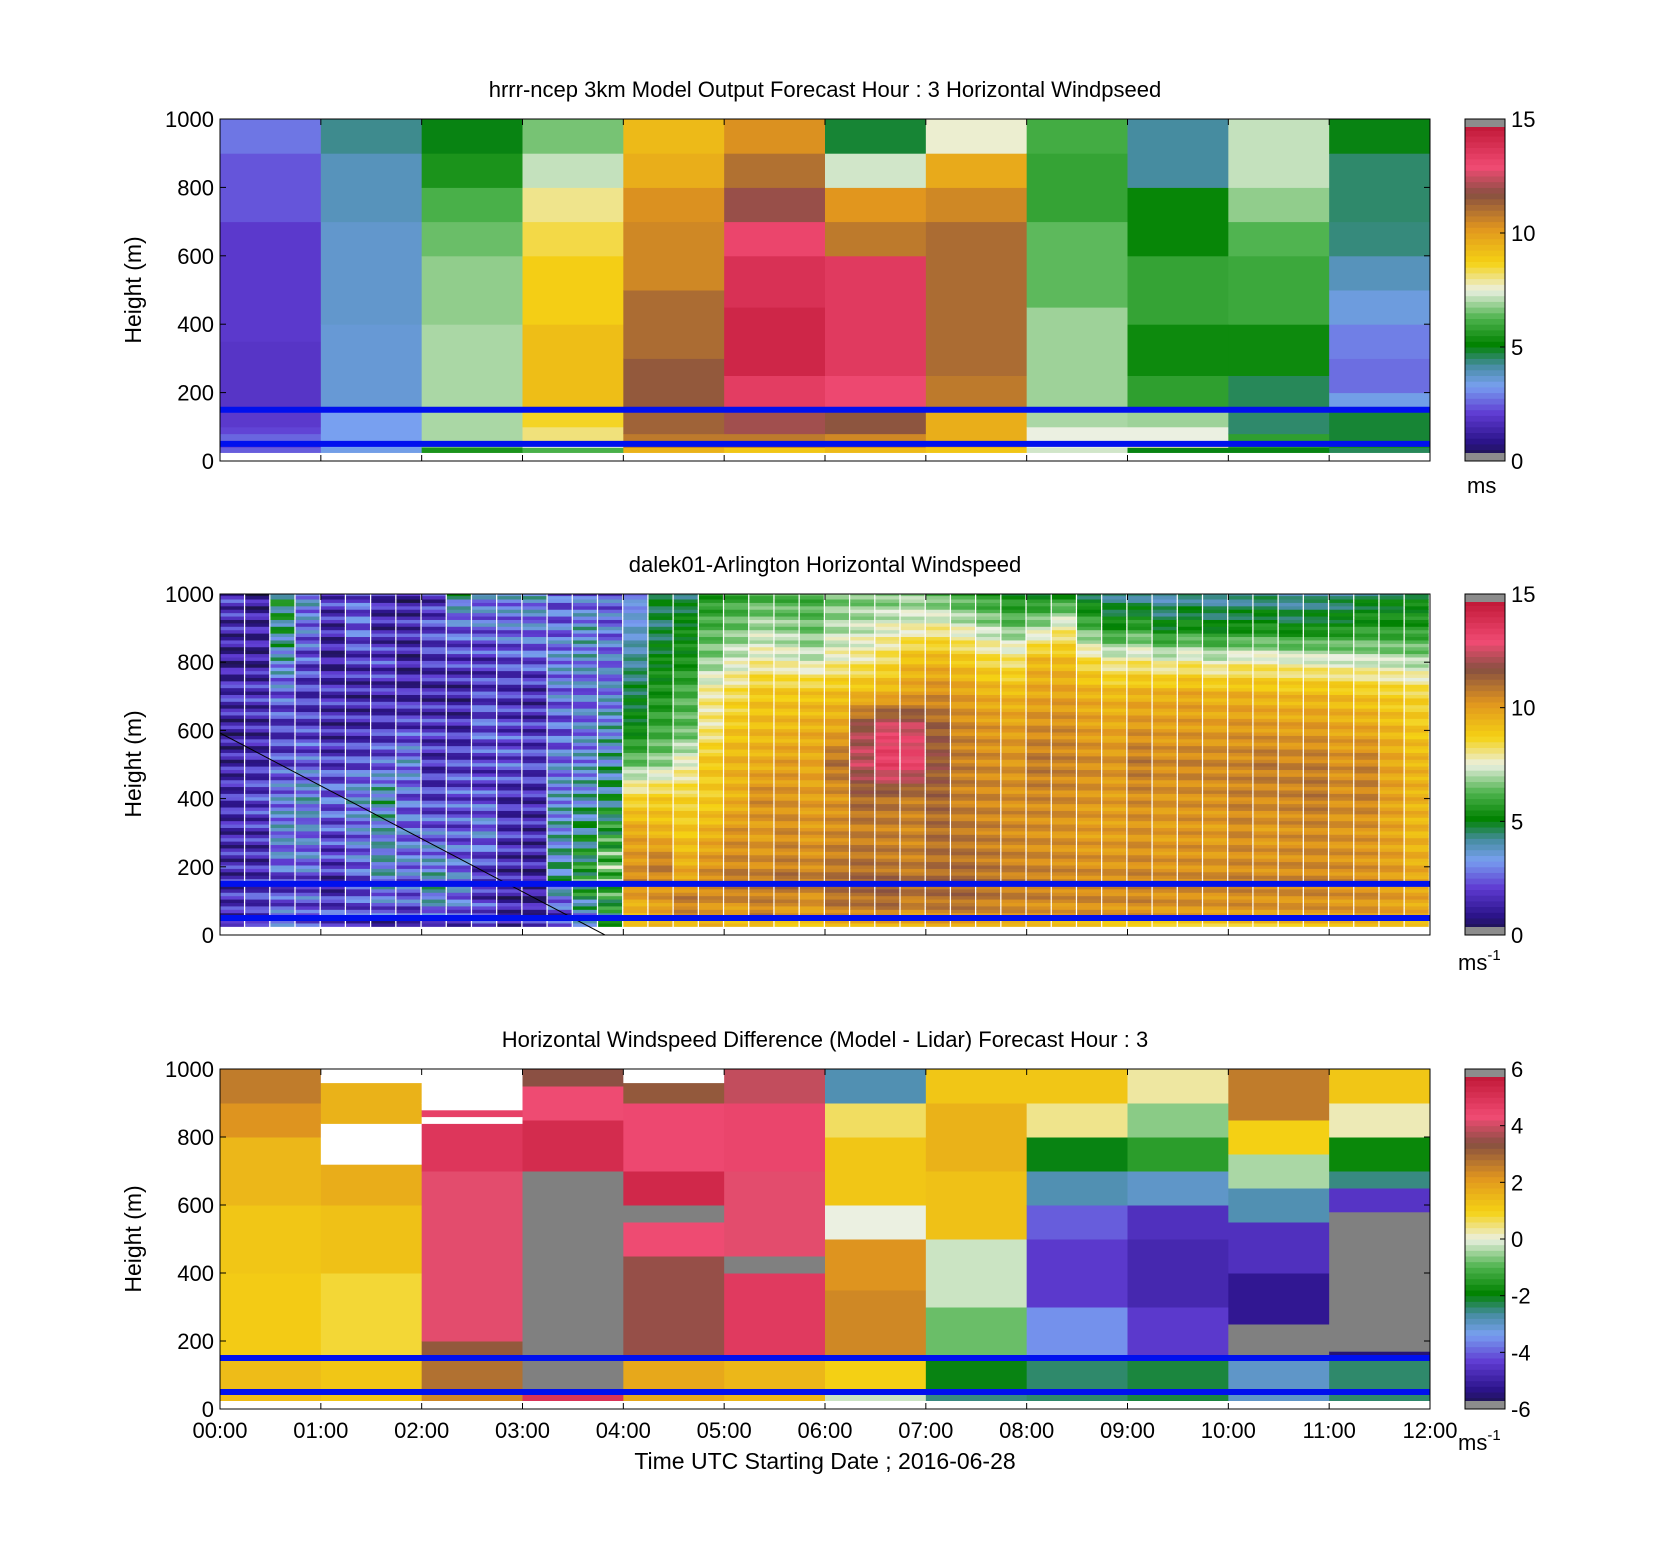 This screenshot has width=1680, height=1561. I want to click on y-tick-label: 400, so click(195, 324).